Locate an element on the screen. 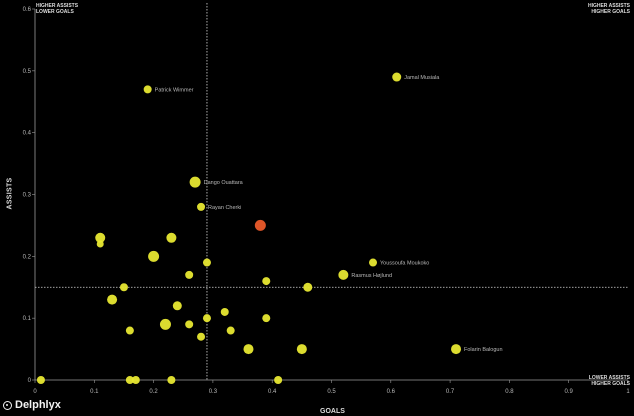  quadrant-label-line: LOWER ASSISTS is located at coordinates (609, 378).